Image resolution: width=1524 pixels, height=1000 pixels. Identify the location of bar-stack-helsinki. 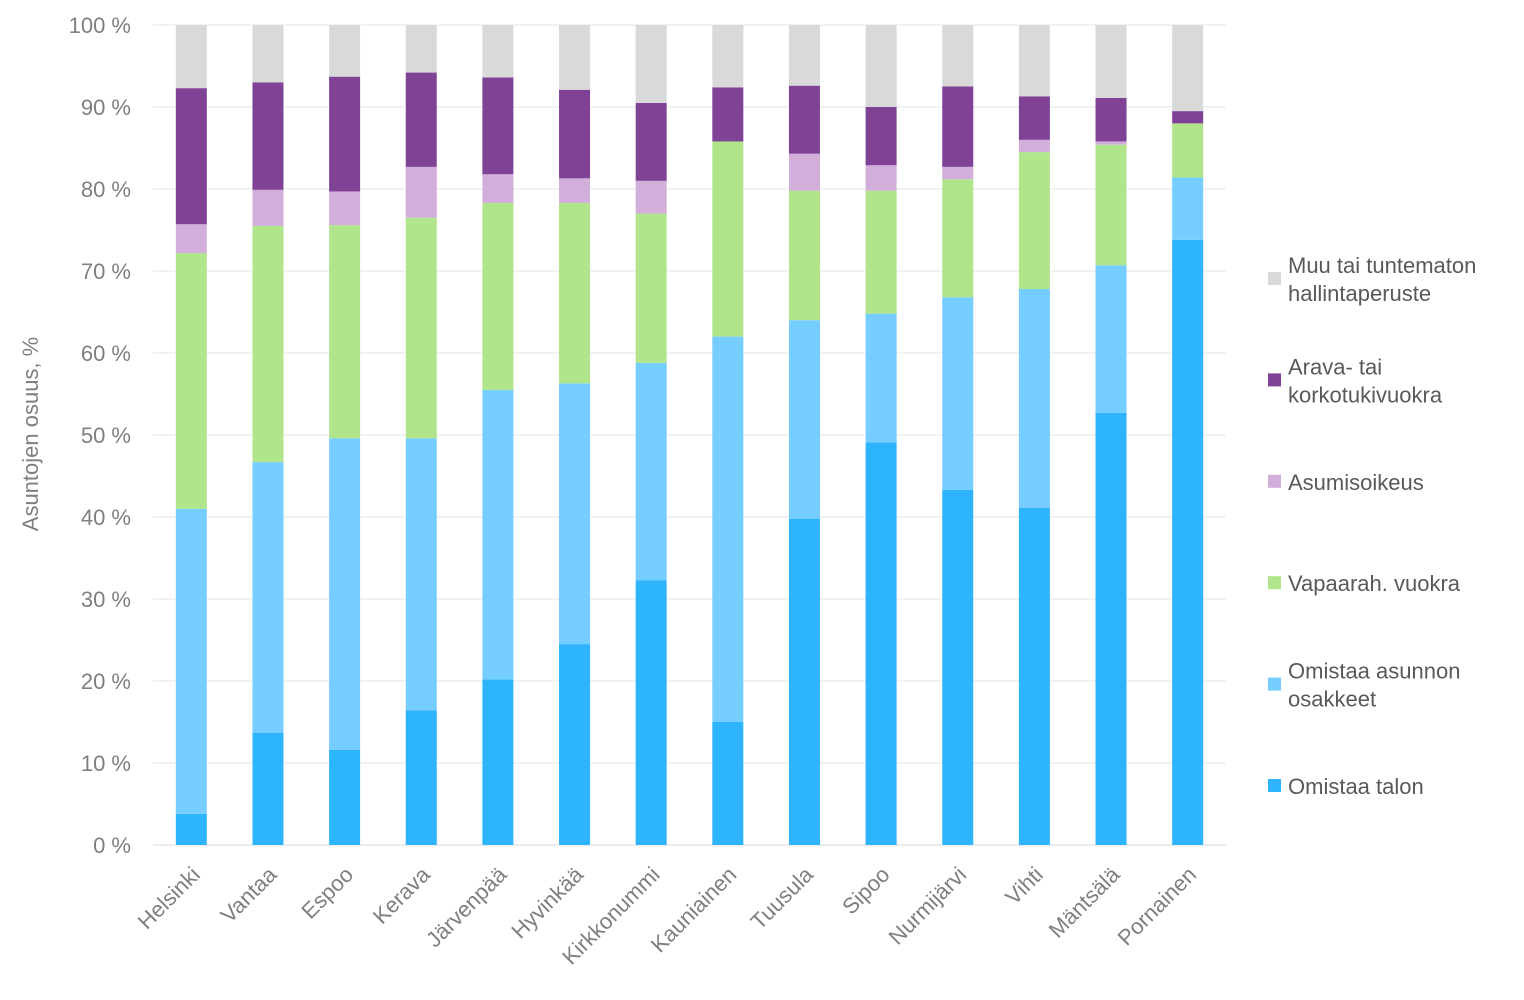
(191, 435).